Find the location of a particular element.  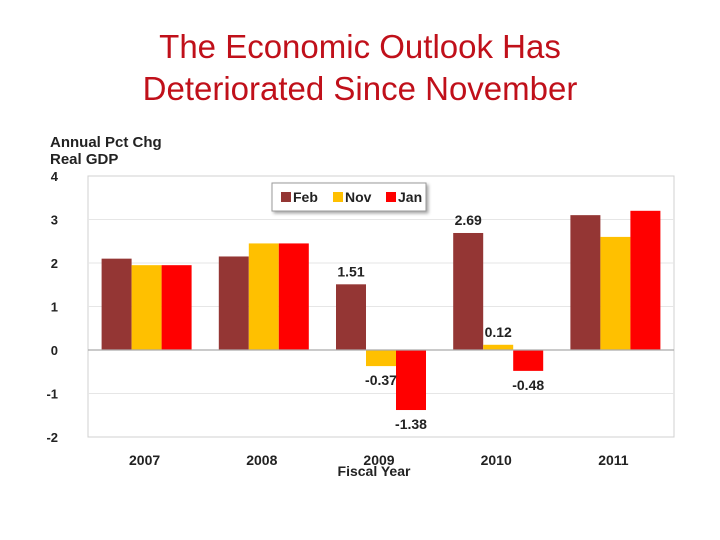

y-tick-label: -1 is located at coordinates (52, 394).